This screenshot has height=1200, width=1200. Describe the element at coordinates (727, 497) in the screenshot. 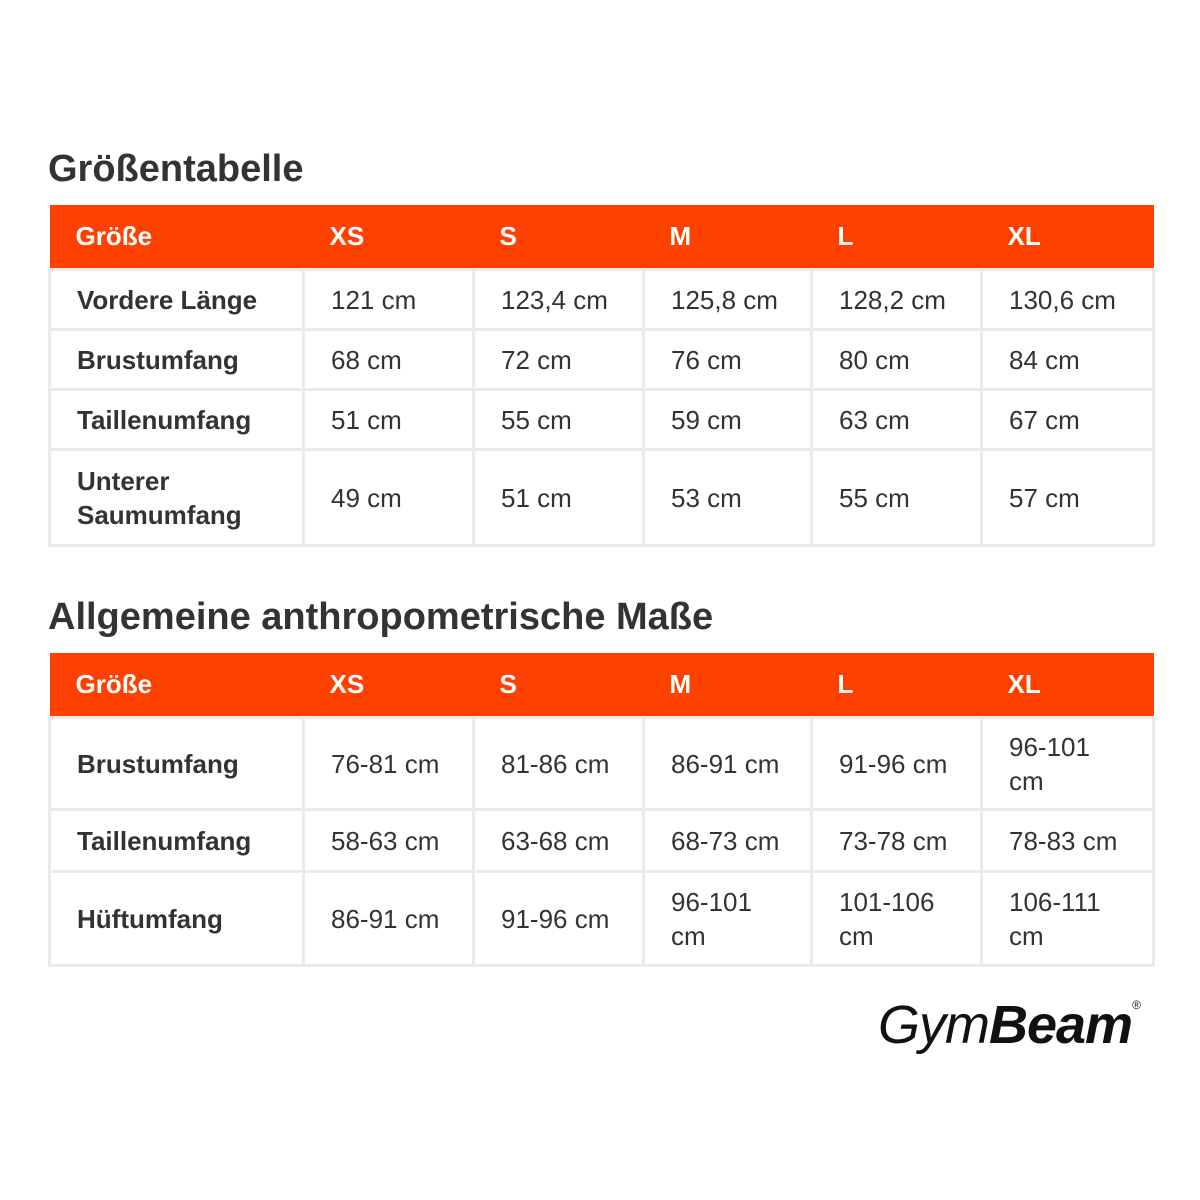

I see `table-cell: 53 cm` at that location.